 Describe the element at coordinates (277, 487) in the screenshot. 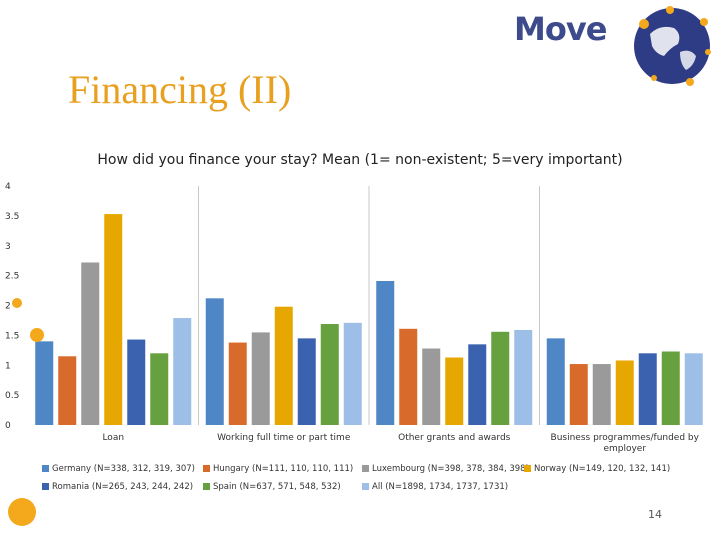

I see `legend-label: Spain (N=637, 571, 548, 532)` at that location.